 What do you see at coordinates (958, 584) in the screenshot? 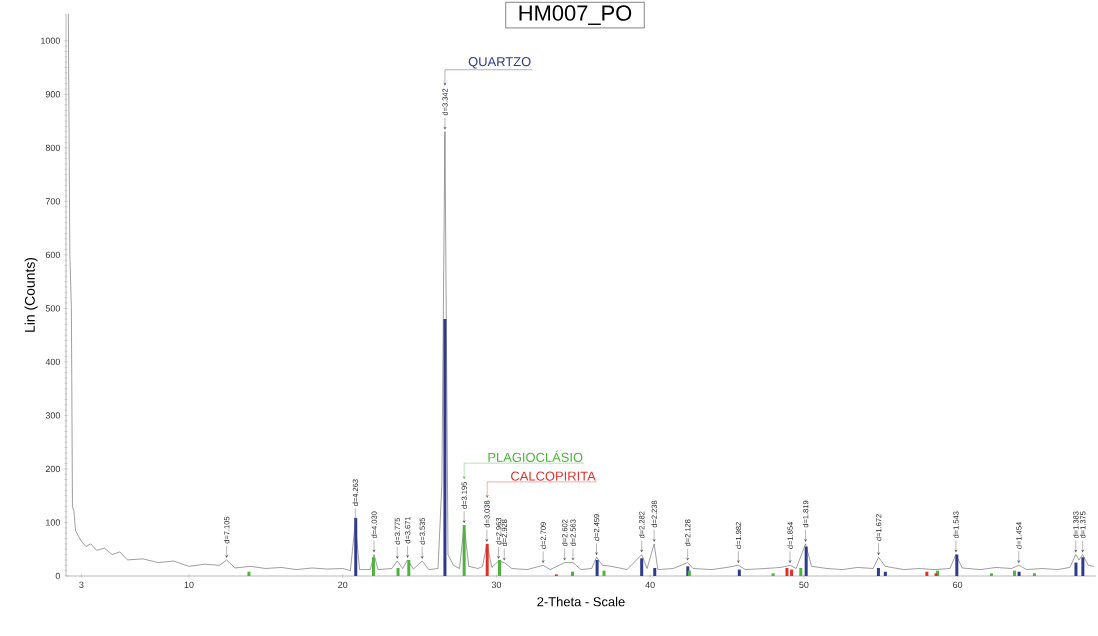
I see `x-tick-label: 60` at bounding box center [958, 584].